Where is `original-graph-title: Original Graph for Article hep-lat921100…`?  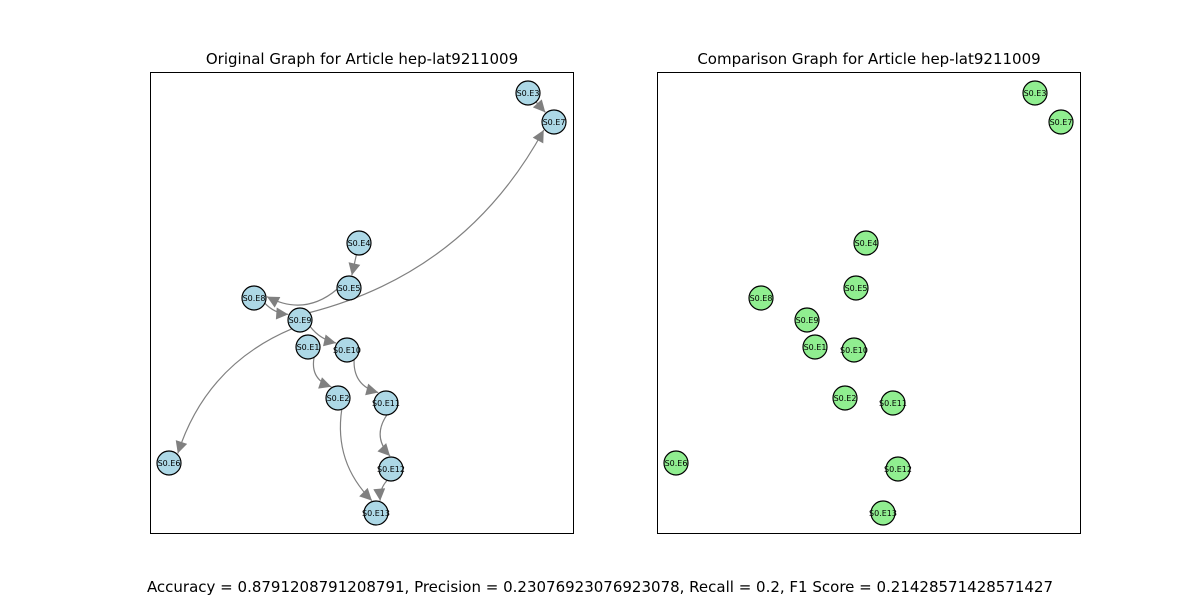
original-graph-title: Original Graph for Article hep-lat921100… is located at coordinates (362, 59).